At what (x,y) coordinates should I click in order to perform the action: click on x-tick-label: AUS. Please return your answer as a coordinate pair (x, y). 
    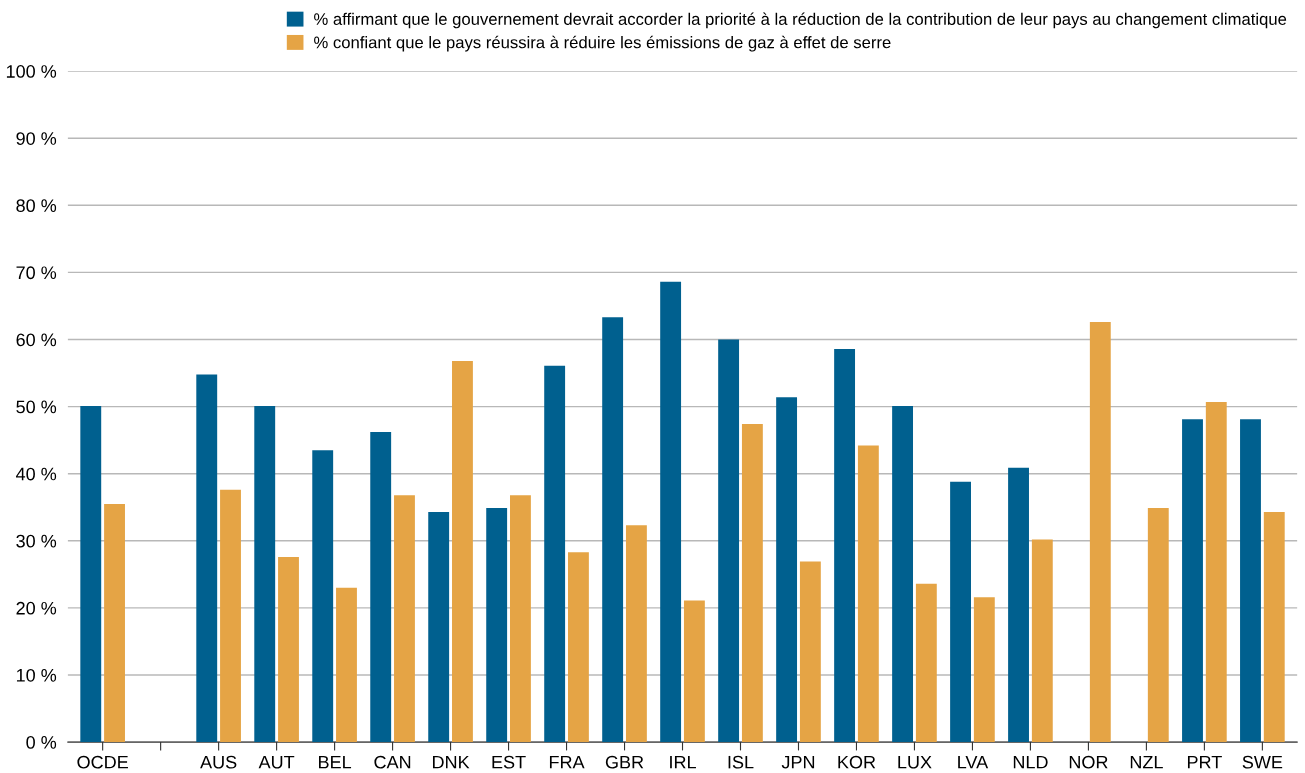
    Looking at the image, I should click on (218, 762).